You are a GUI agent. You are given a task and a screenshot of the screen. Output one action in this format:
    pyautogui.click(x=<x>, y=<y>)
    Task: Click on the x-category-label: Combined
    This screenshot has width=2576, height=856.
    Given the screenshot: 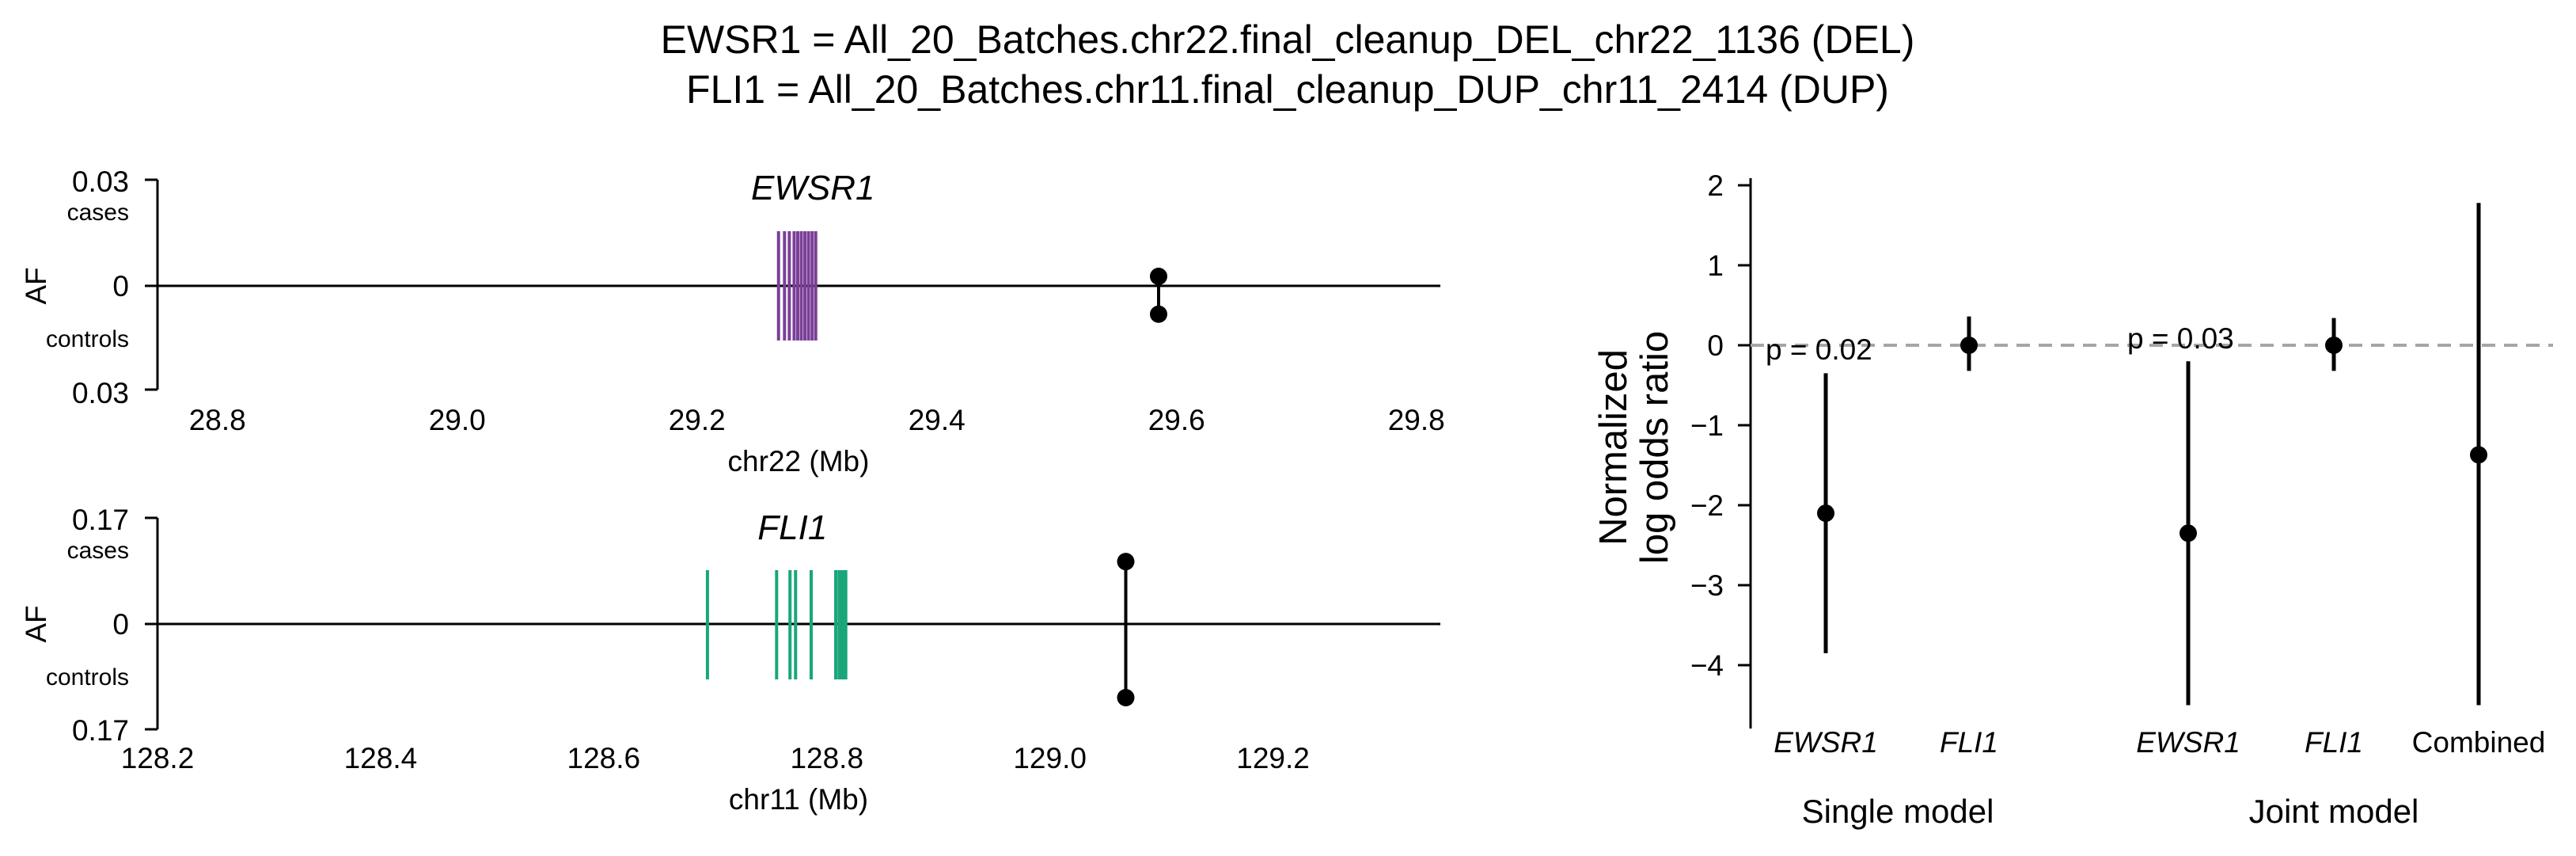 What is the action you would take?
    pyautogui.click(x=2479, y=742)
    